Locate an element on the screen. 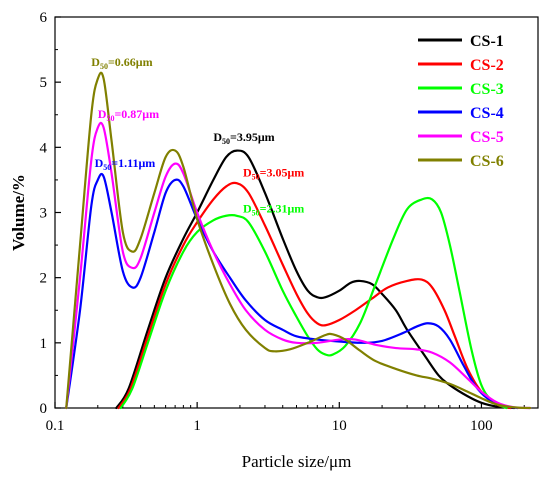  legend-label: CS-3 is located at coordinates (487, 89).